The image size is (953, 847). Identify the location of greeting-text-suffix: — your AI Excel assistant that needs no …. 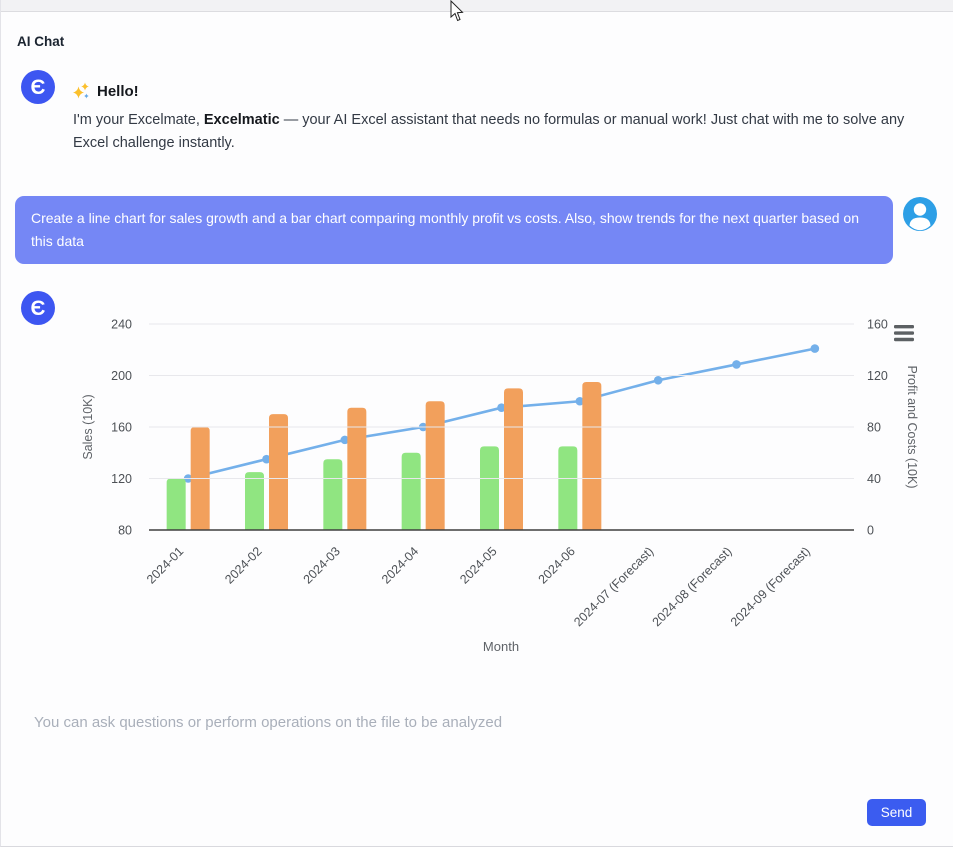
(489, 131).